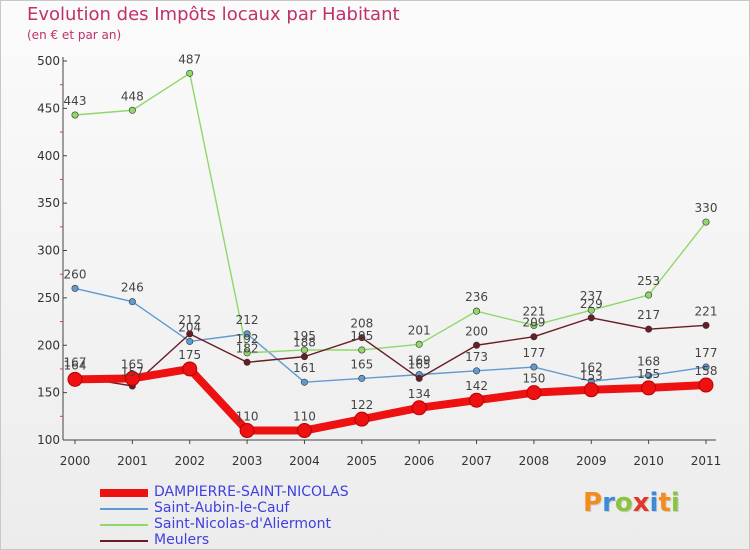 The height and width of the screenshot is (550, 750). I want to click on x-tick-label: 2003, so click(247, 461).